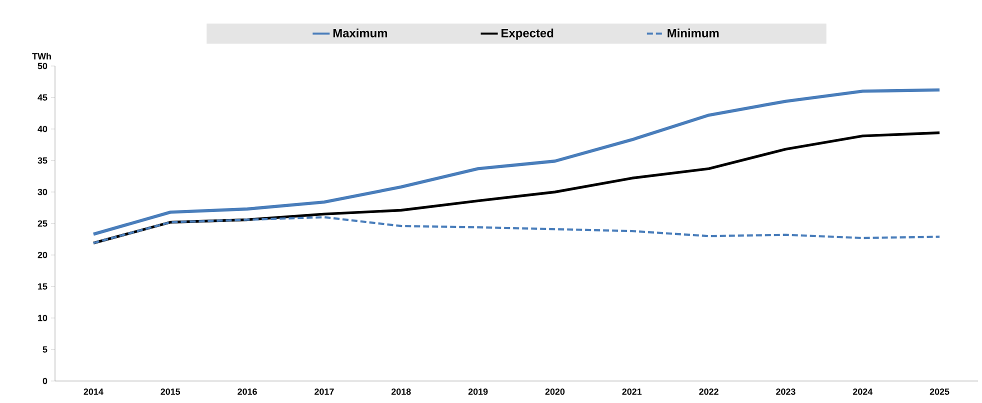 The height and width of the screenshot is (403, 982). Describe the element at coordinates (693, 33) in the screenshot. I see `legend-label: Minimum` at that location.